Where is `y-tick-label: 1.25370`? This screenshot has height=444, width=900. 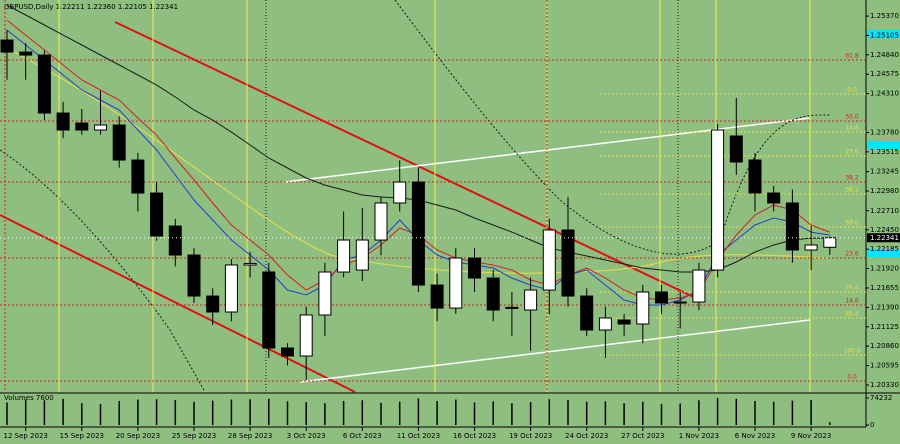 y-tick-label: 1.25370 is located at coordinates (884, 16).